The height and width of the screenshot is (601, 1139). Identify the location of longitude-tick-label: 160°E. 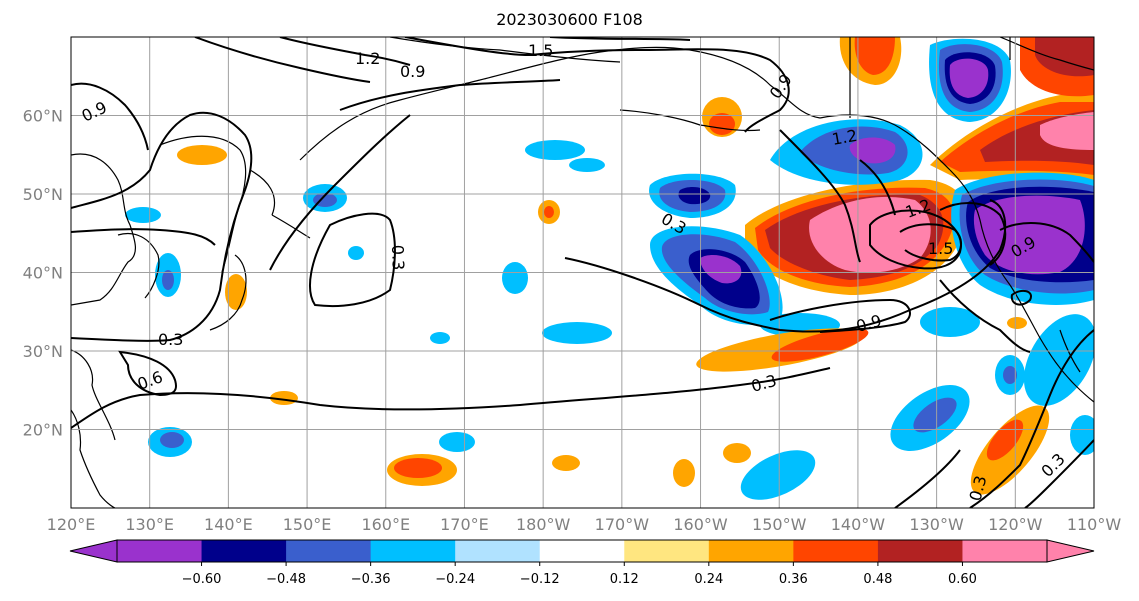
(385, 524).